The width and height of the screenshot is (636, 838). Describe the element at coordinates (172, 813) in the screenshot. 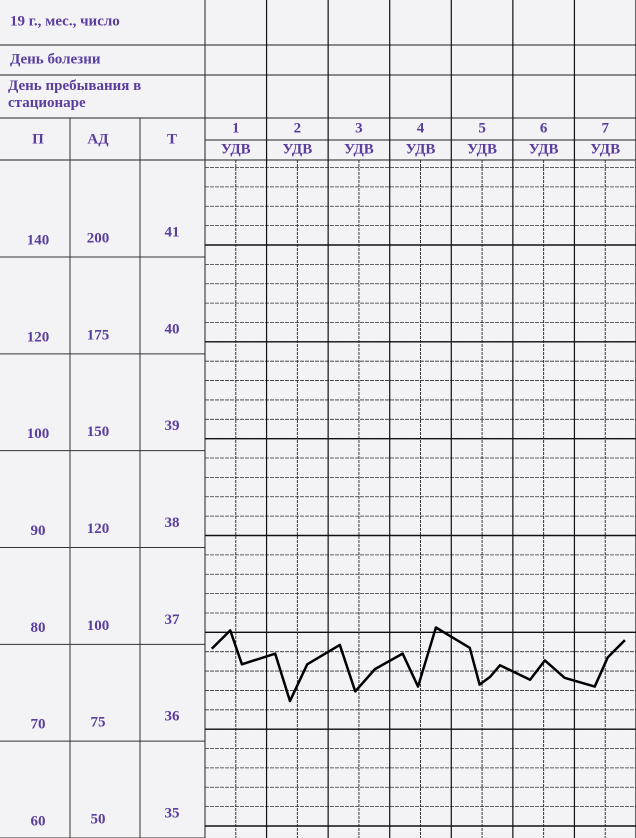

I see `temperature-tick-label: 35` at that location.